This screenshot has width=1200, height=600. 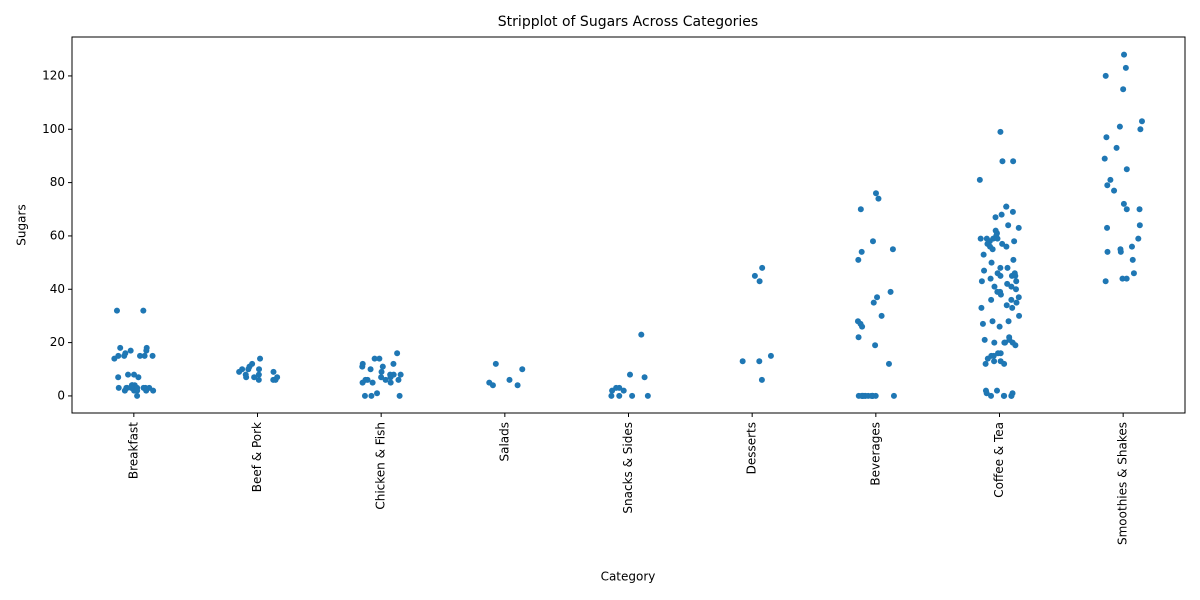 I want to click on y-tick-label: 0, so click(x=61, y=395).